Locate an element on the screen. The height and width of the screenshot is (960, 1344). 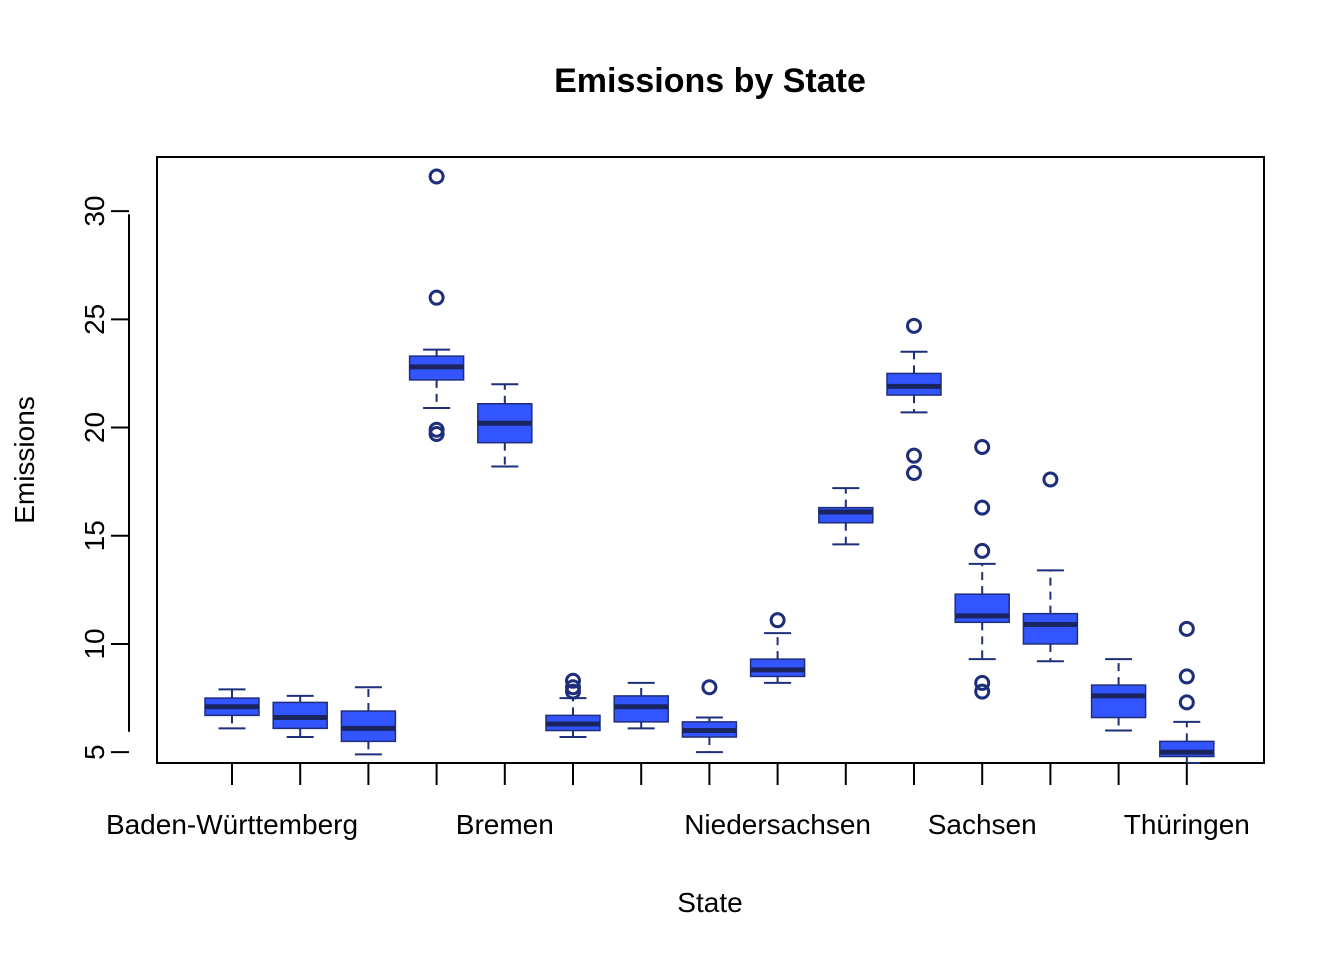
y-tick-label: 5 is located at coordinates (94, 752).